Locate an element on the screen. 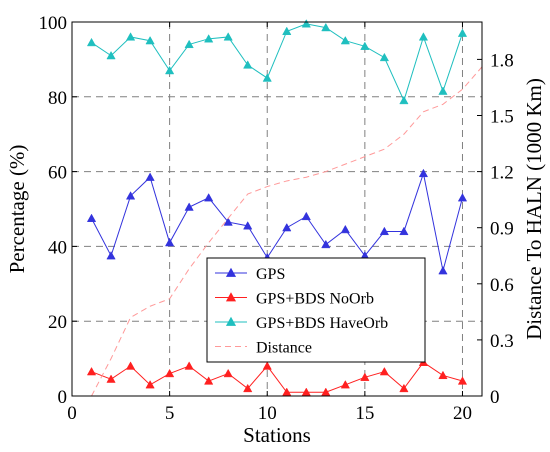 The width and height of the screenshot is (550, 452). y-left-tick-label: 60 is located at coordinates (57, 173).